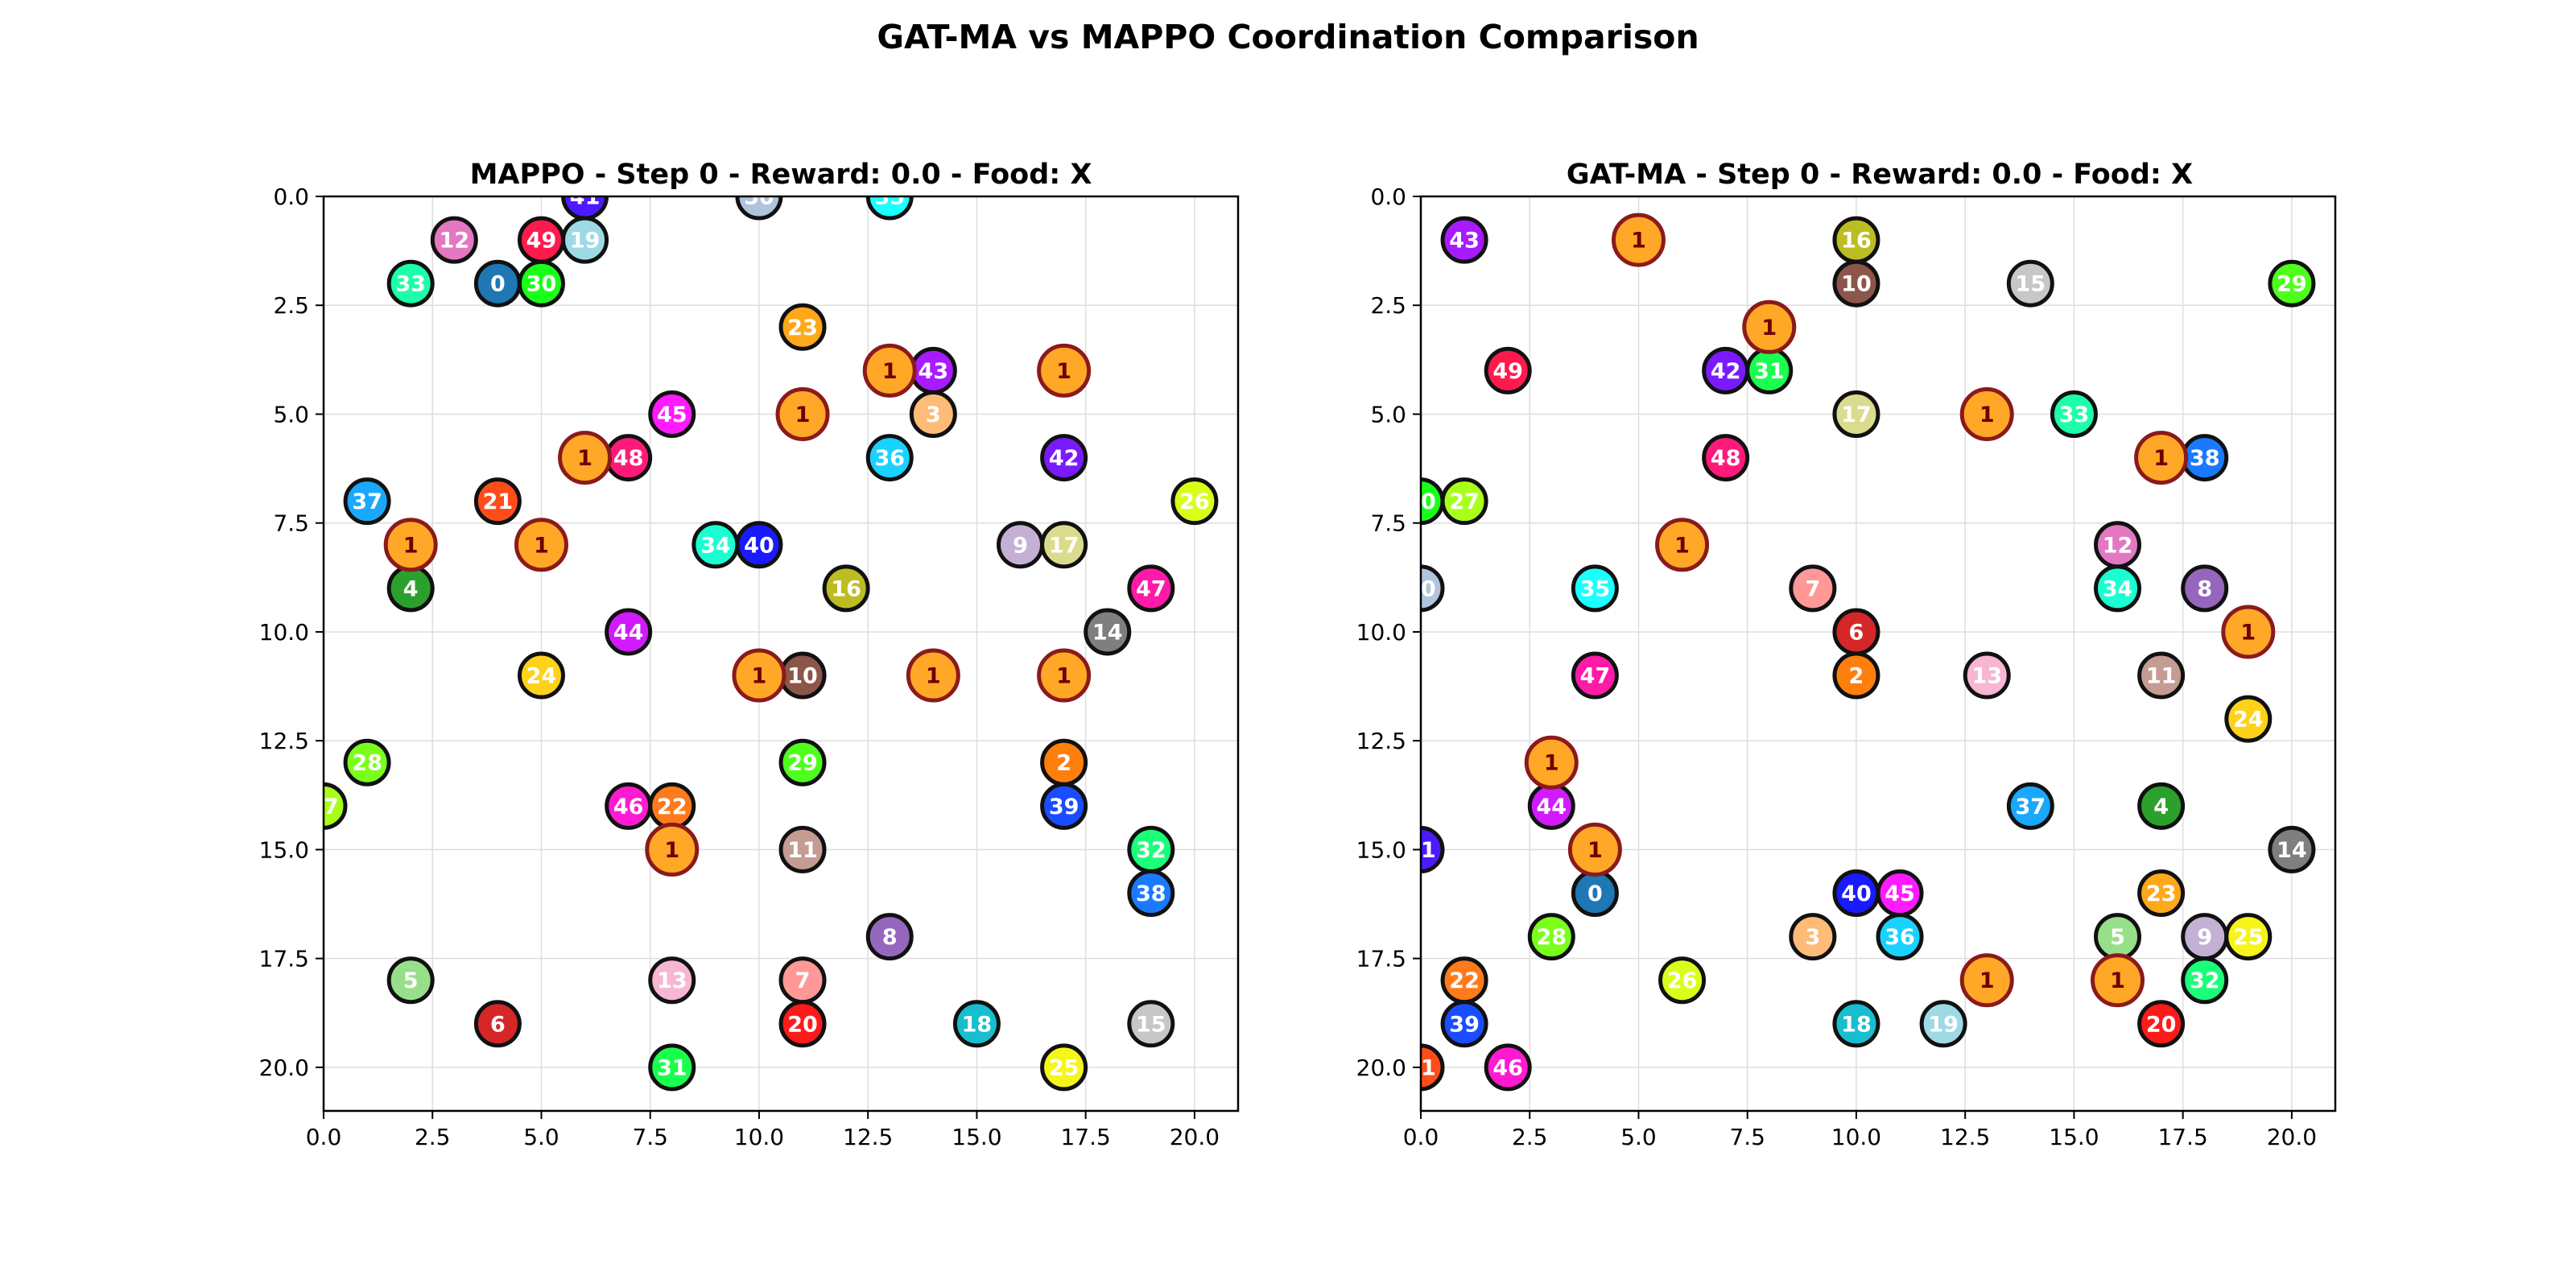 The image size is (2576, 1288). What do you see at coordinates (889, 197) in the screenshot?
I see `mappo-agent-label: 35` at bounding box center [889, 197].